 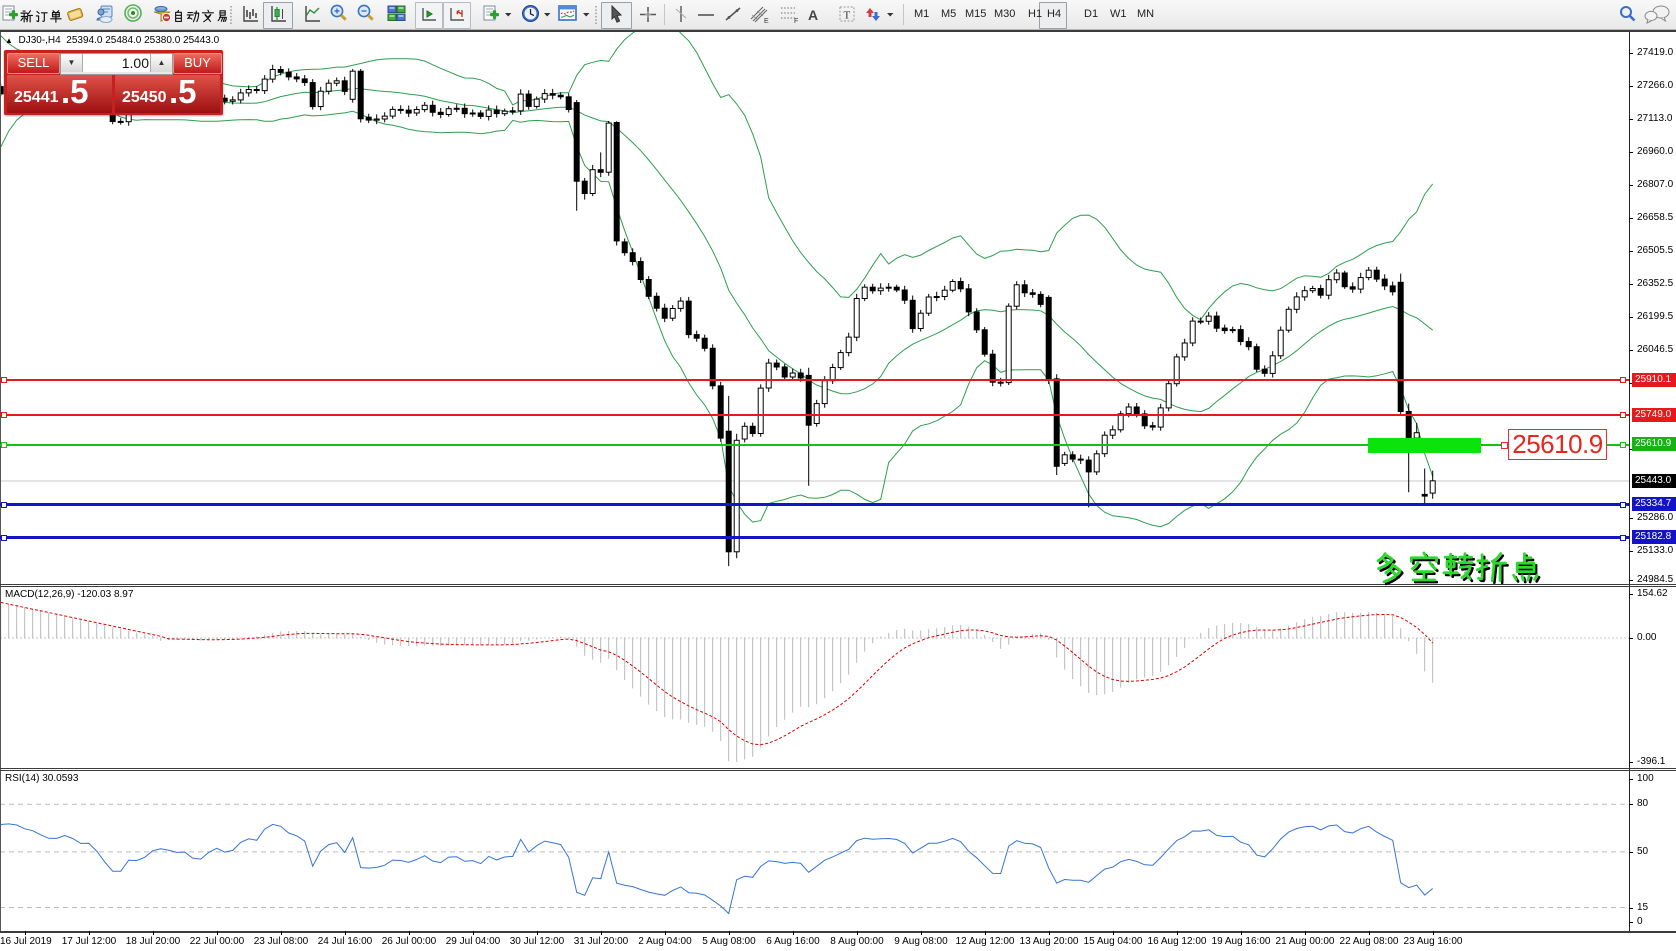 I want to click on svg-text: T, so click(x=847, y=16).